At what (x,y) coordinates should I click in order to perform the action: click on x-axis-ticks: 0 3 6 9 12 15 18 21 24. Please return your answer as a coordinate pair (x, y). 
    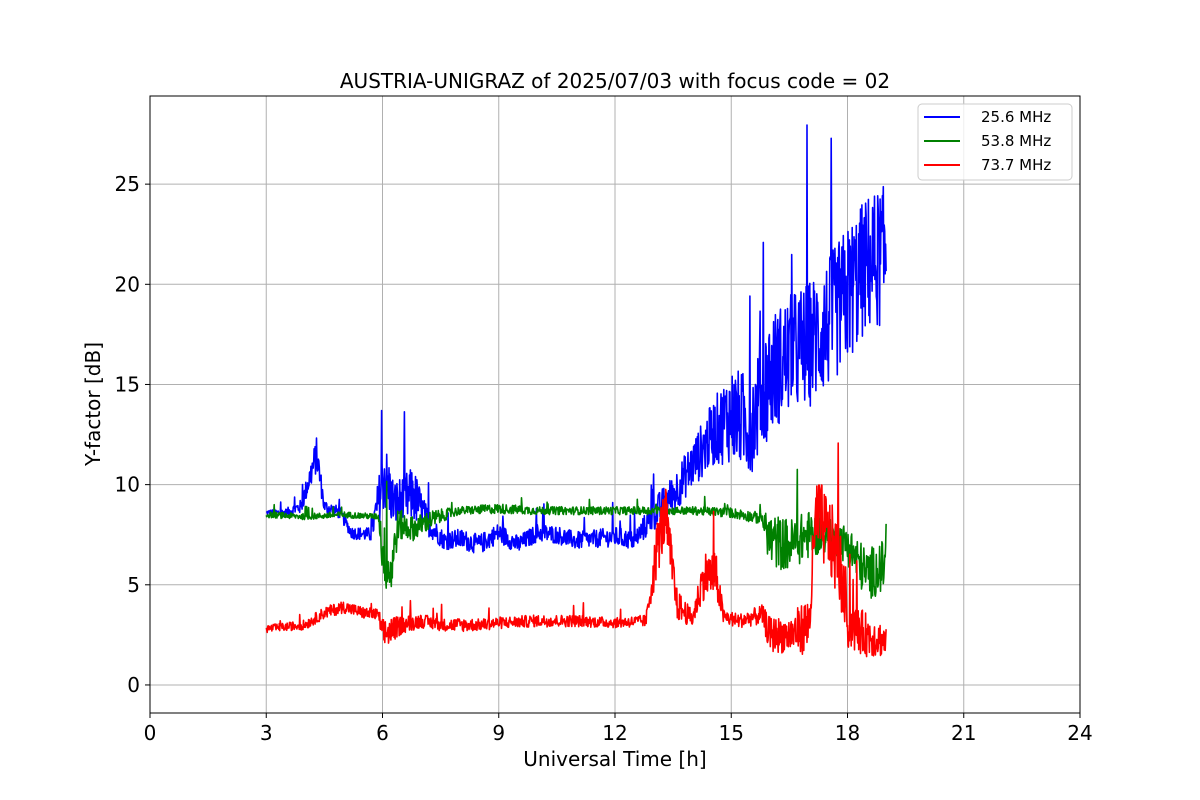
    Looking at the image, I should click on (618, 729).